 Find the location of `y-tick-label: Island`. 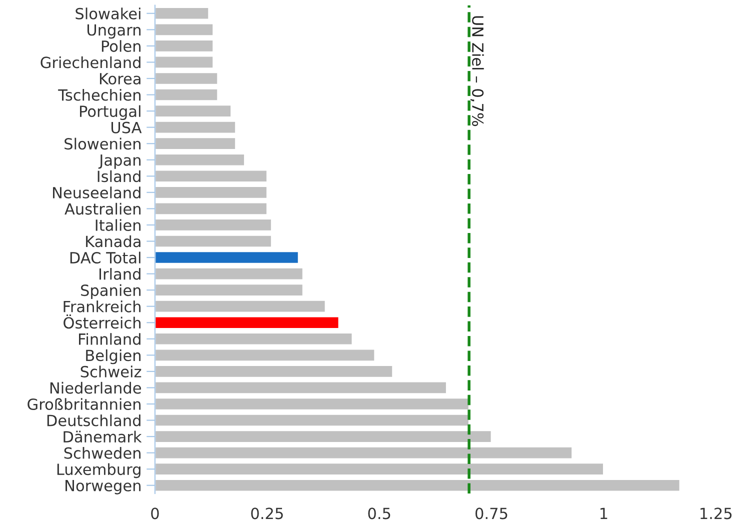

y-tick-label: Island is located at coordinates (119, 176).